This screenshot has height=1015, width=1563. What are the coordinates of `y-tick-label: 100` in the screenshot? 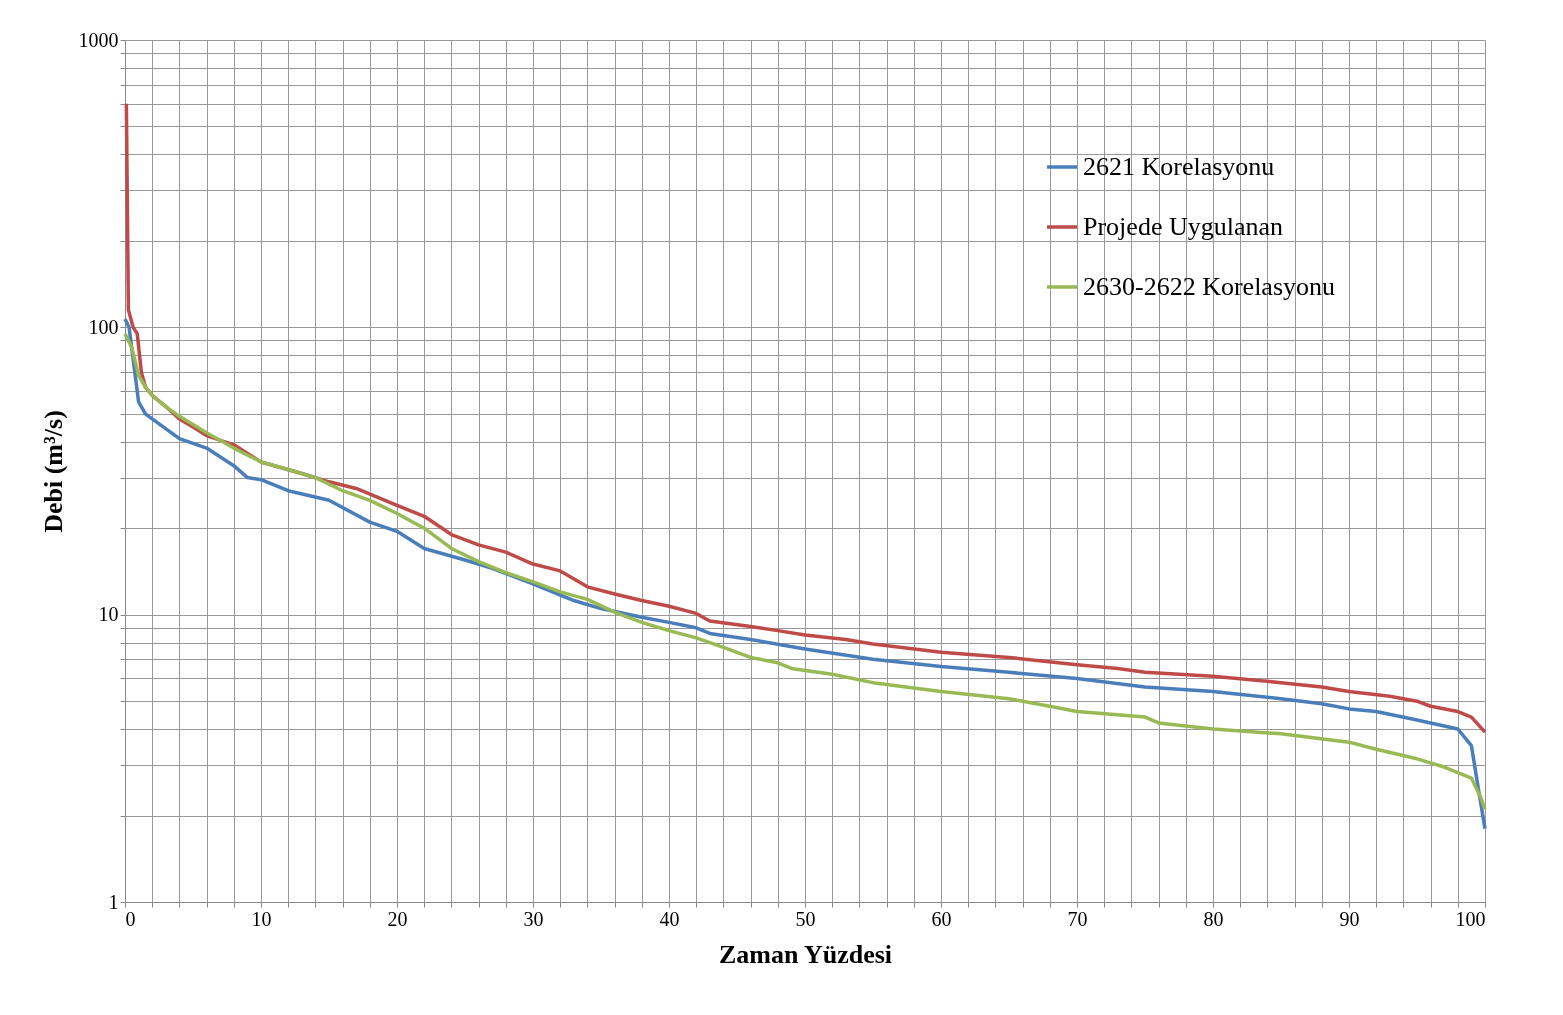 It's located at (103, 326).